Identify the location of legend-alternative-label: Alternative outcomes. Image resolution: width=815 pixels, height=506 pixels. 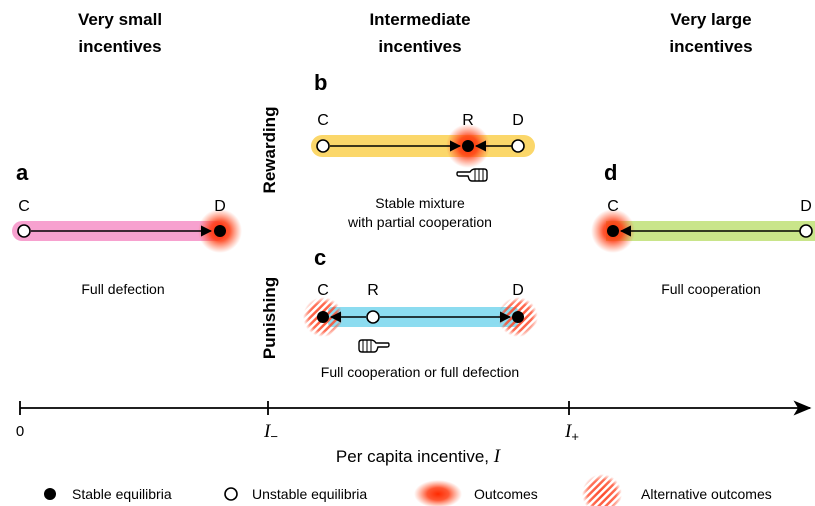
(706, 494).